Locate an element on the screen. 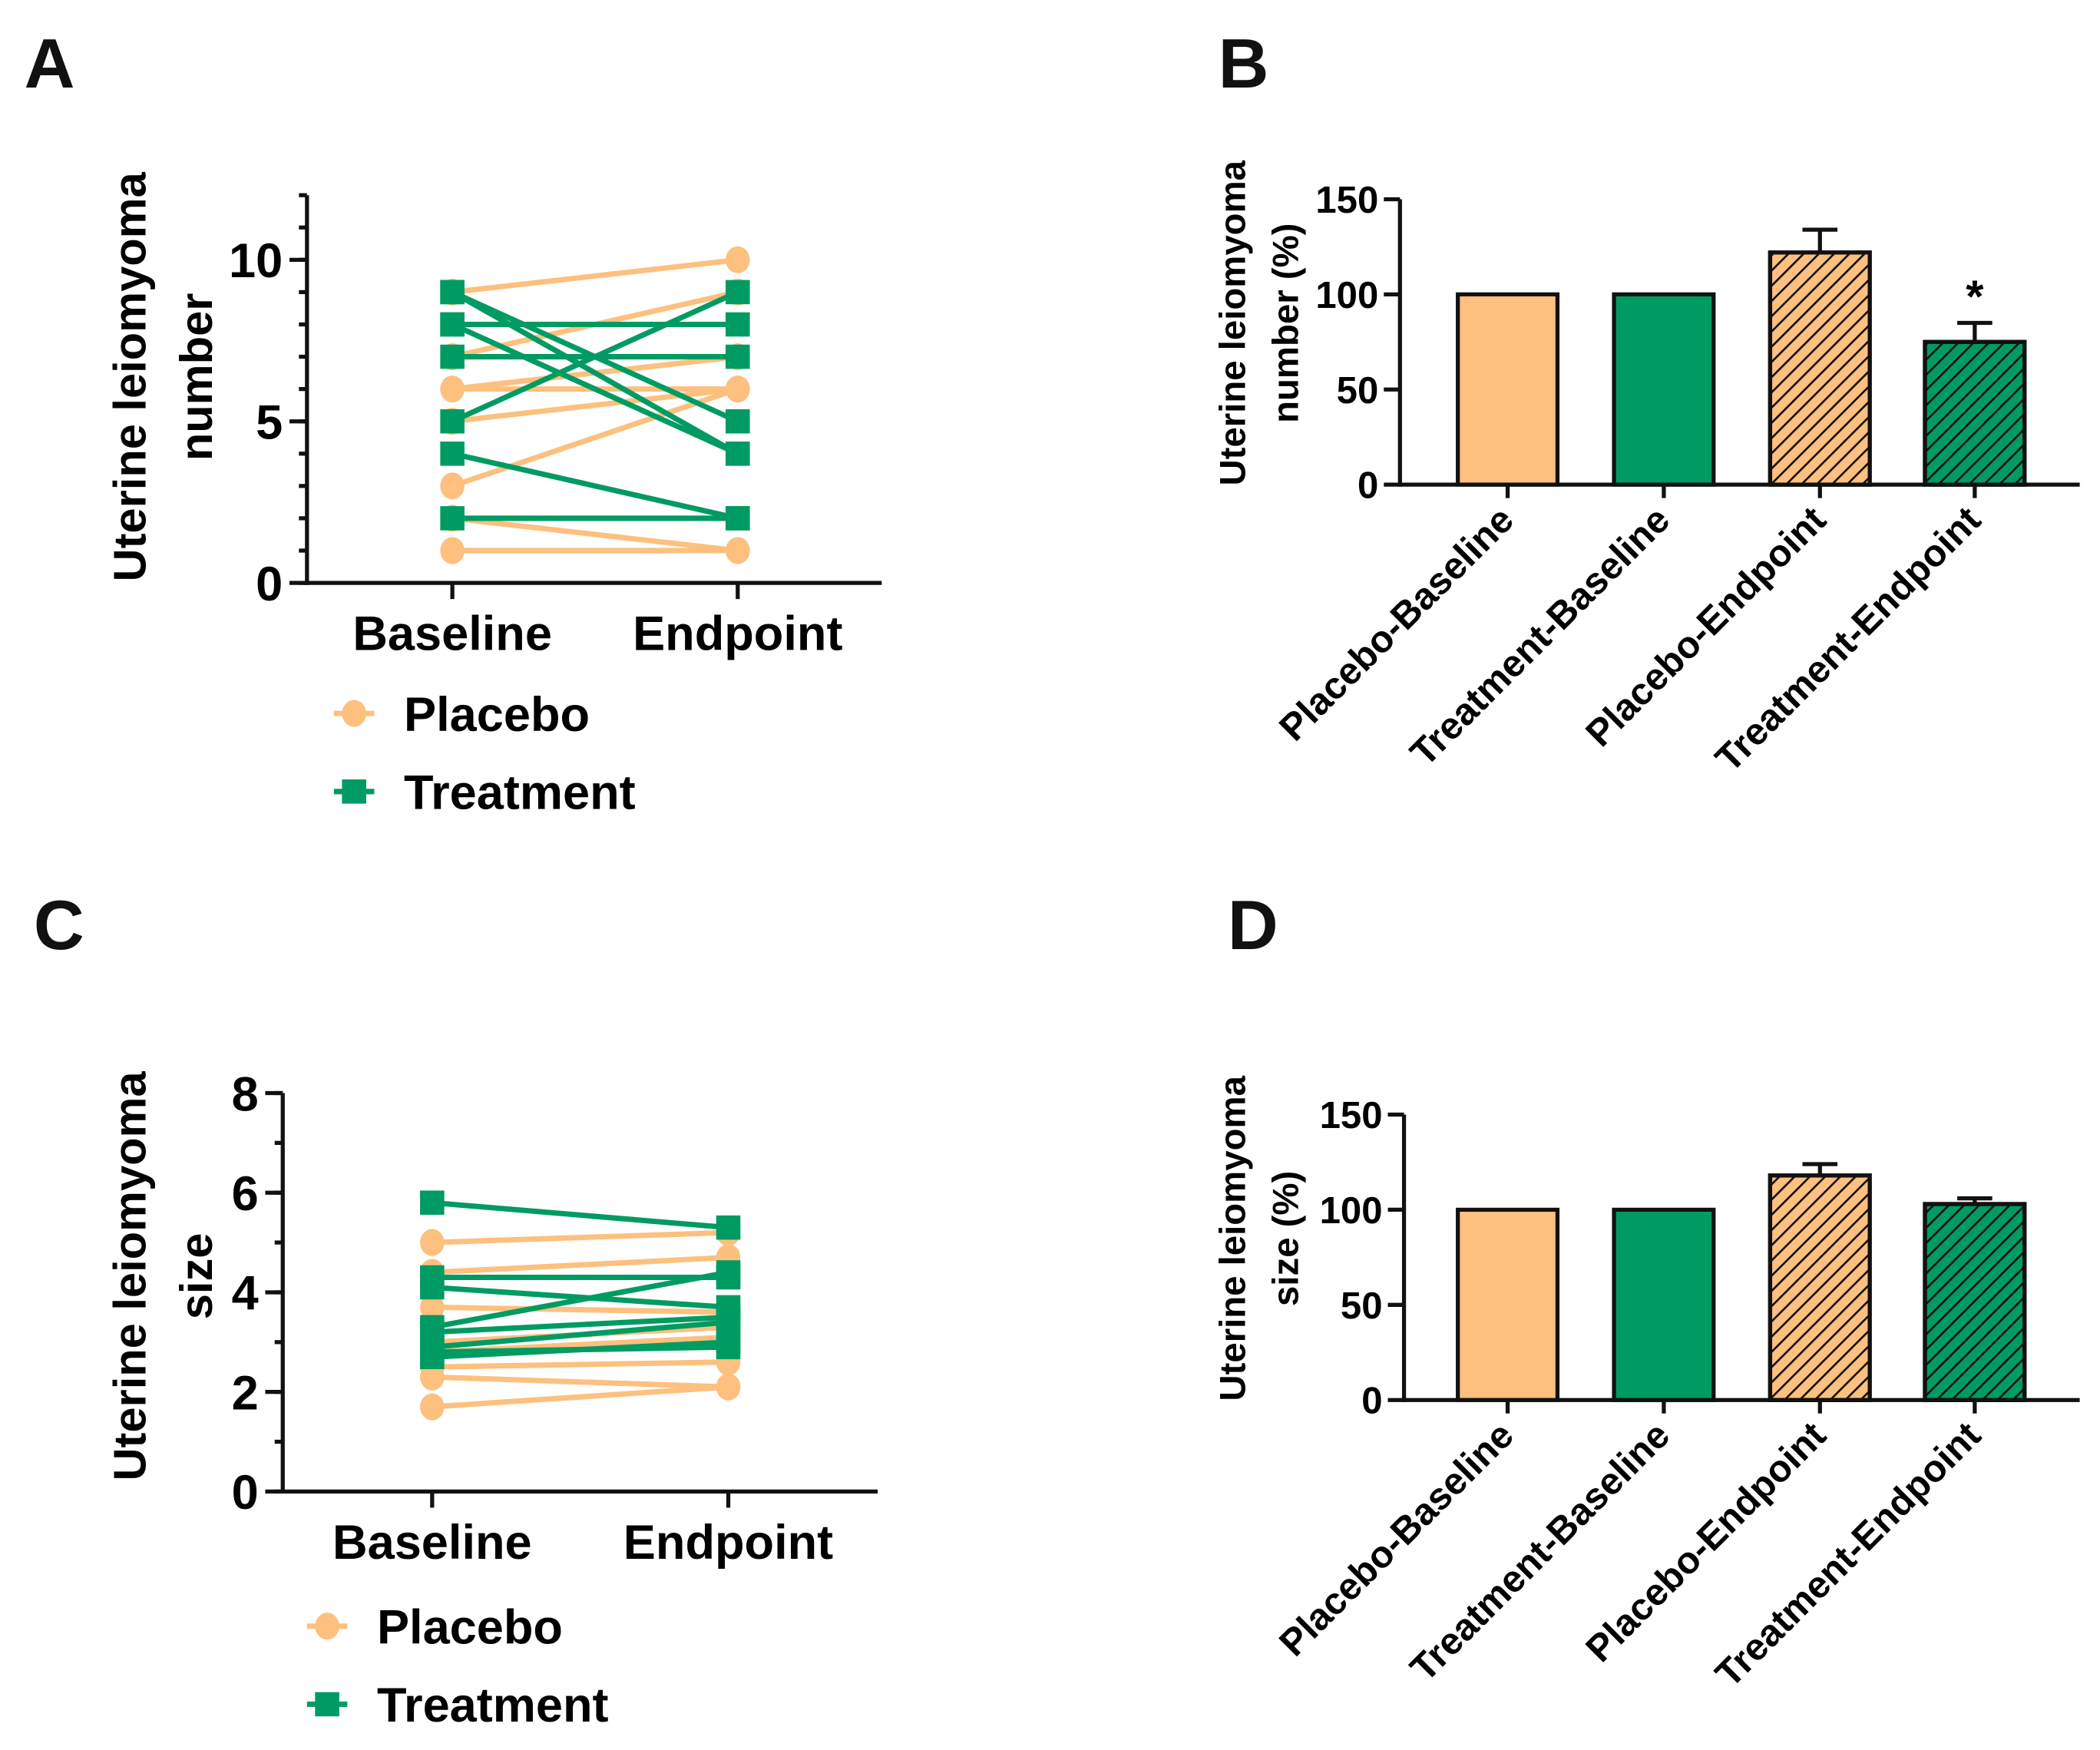 Image resolution: width=2100 pixels, height=1750 pixels. panel-label-a: A is located at coordinates (50, 64).